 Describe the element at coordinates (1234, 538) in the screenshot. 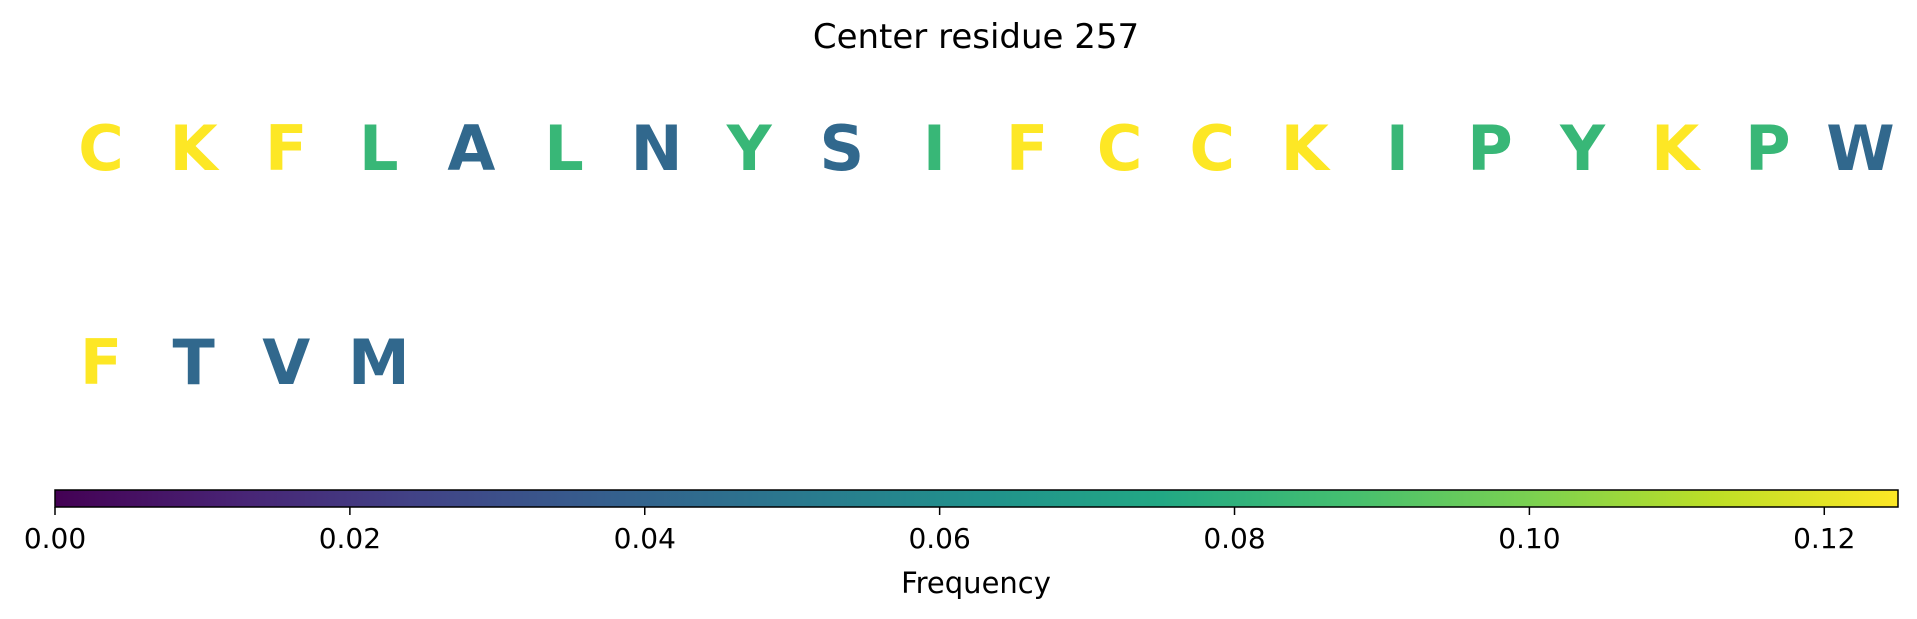

I see `colorbar-tick-label: 0.08` at that location.